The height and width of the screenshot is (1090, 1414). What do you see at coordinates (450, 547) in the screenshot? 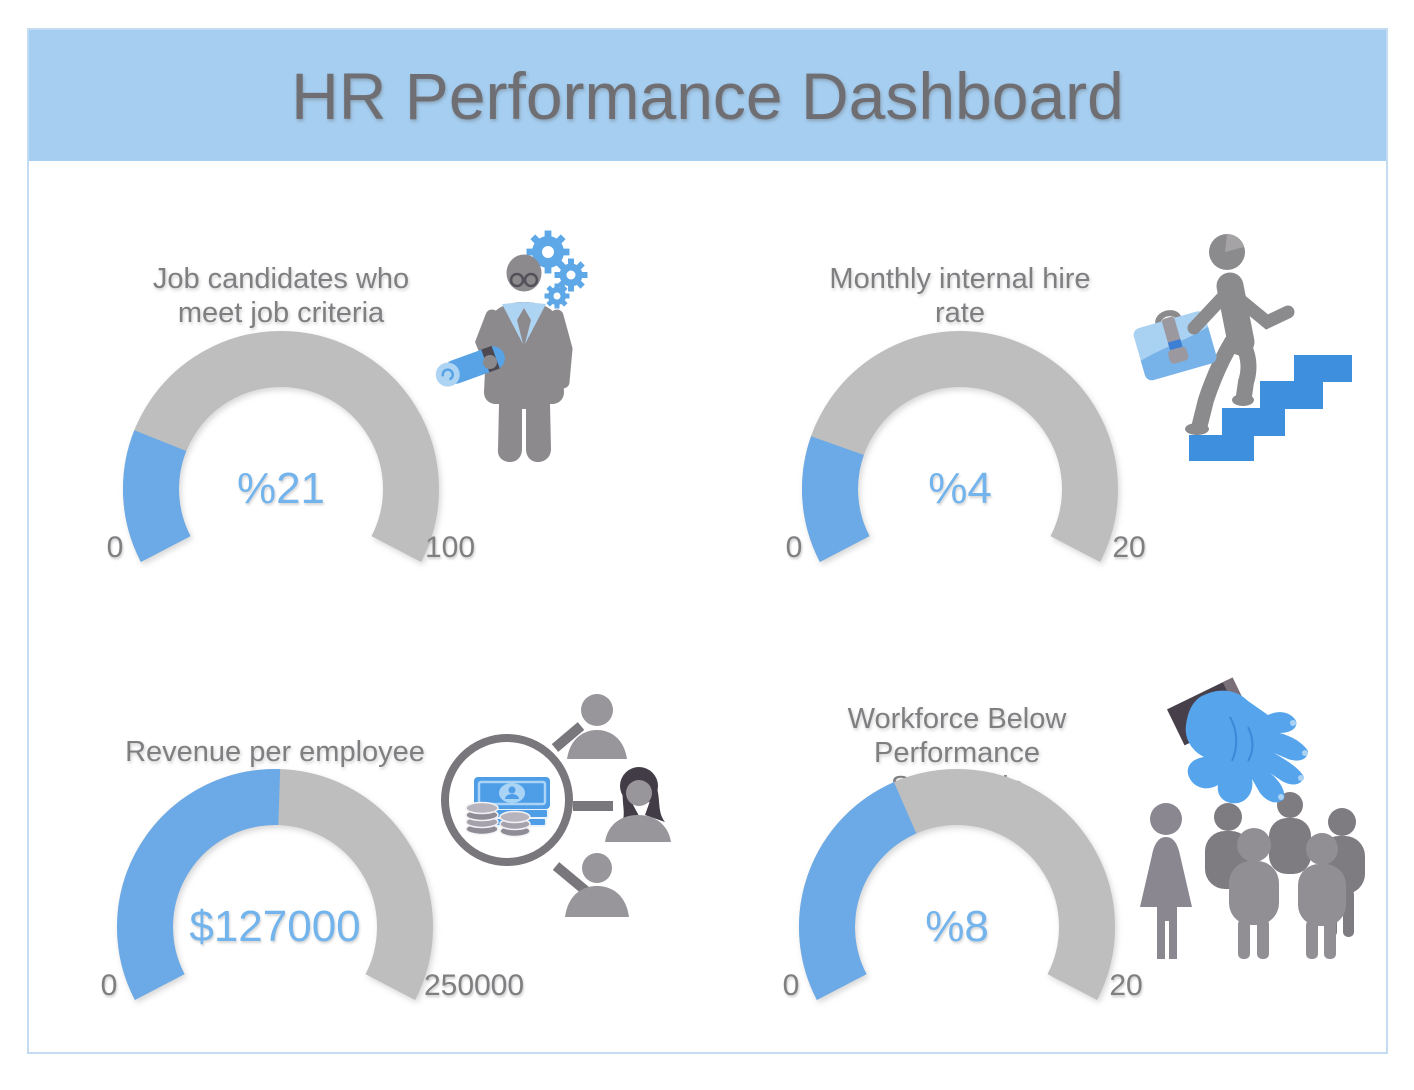
I see `gauge-max-label: 100` at bounding box center [450, 547].